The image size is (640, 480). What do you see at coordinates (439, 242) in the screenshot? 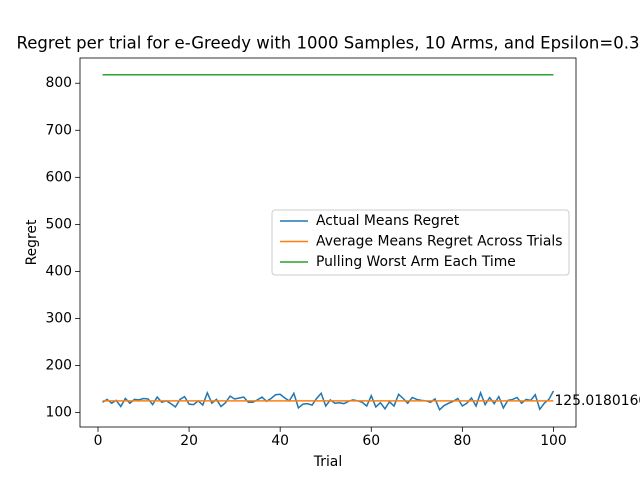
I see `legend-label: Average Means Regret Across Trials` at bounding box center [439, 242].